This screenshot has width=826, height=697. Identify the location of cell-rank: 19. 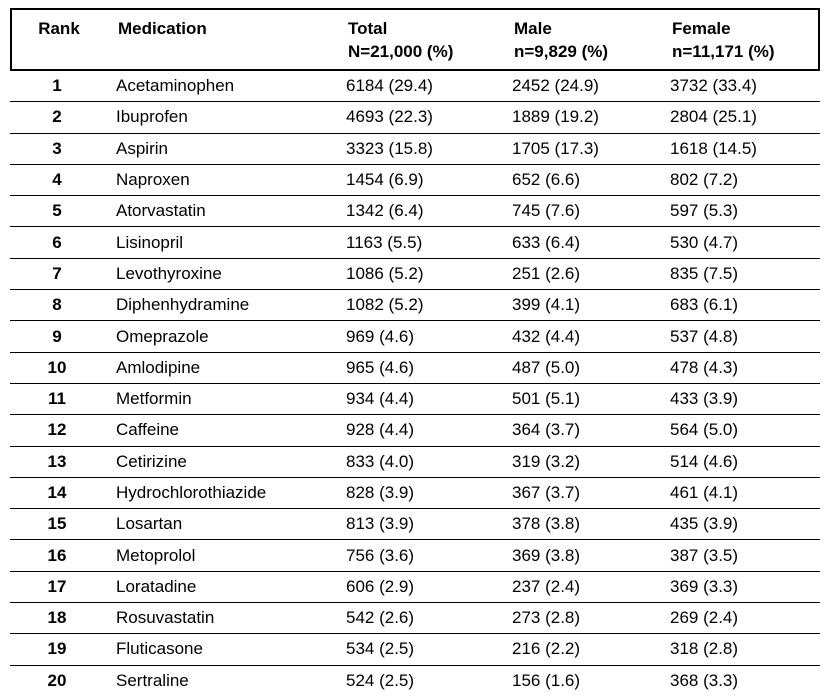
(57, 649).